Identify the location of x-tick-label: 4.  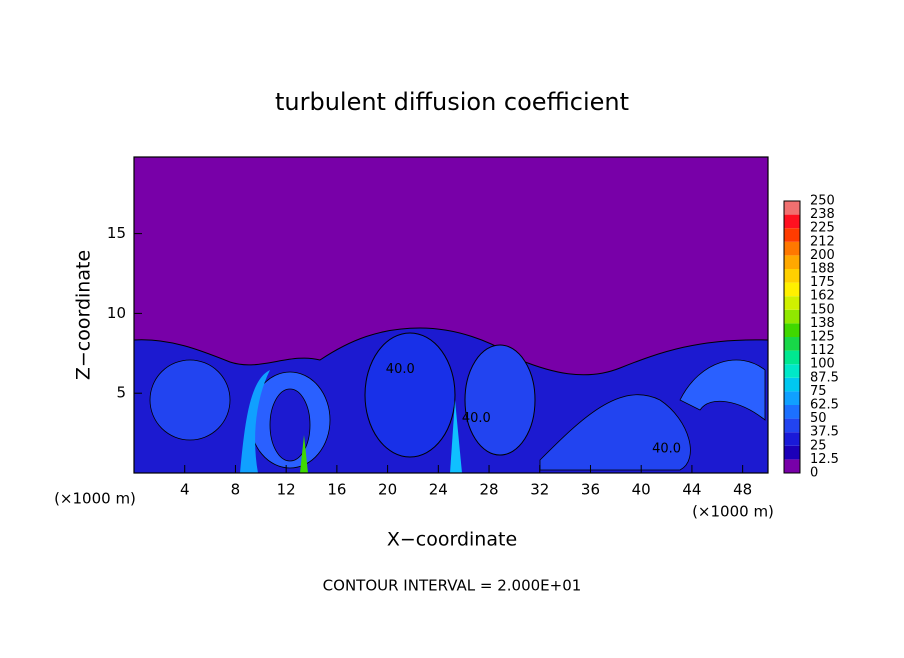
(185, 490).